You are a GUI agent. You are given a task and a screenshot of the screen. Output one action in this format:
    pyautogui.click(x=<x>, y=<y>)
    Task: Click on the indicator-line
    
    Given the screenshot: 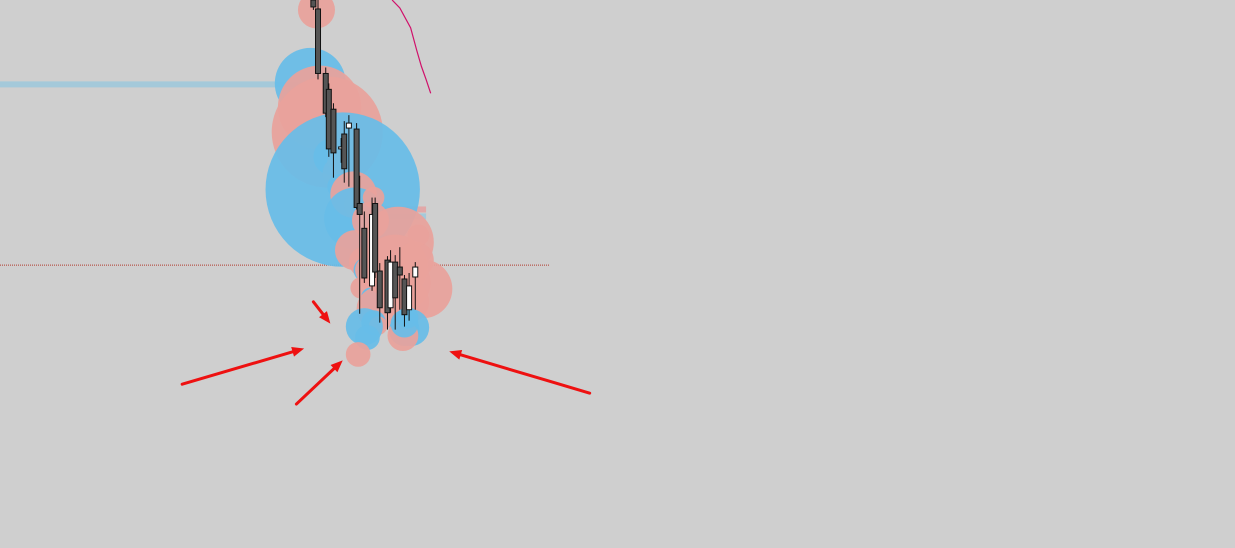 What is the action you would take?
    pyautogui.click(x=411, y=47)
    